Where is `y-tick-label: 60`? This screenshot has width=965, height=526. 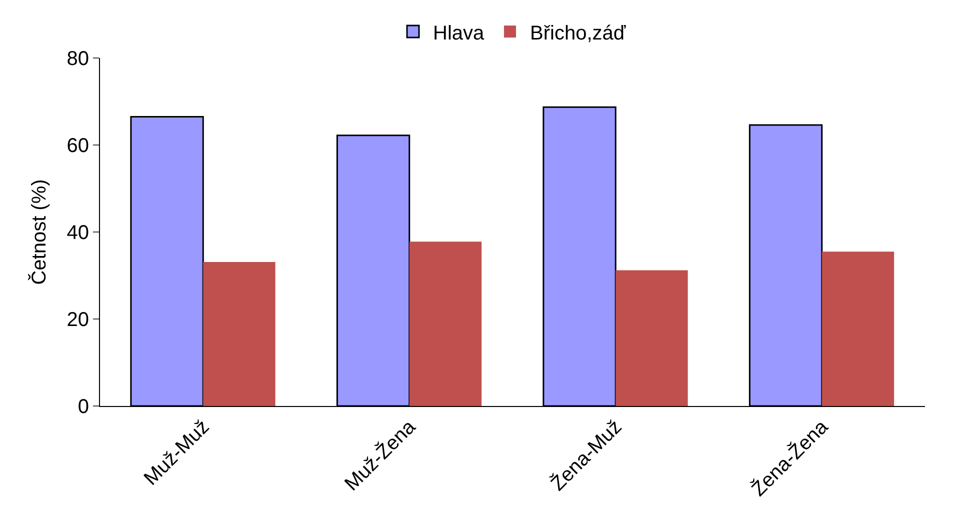 y-tick-label: 60 is located at coordinates (77, 146).